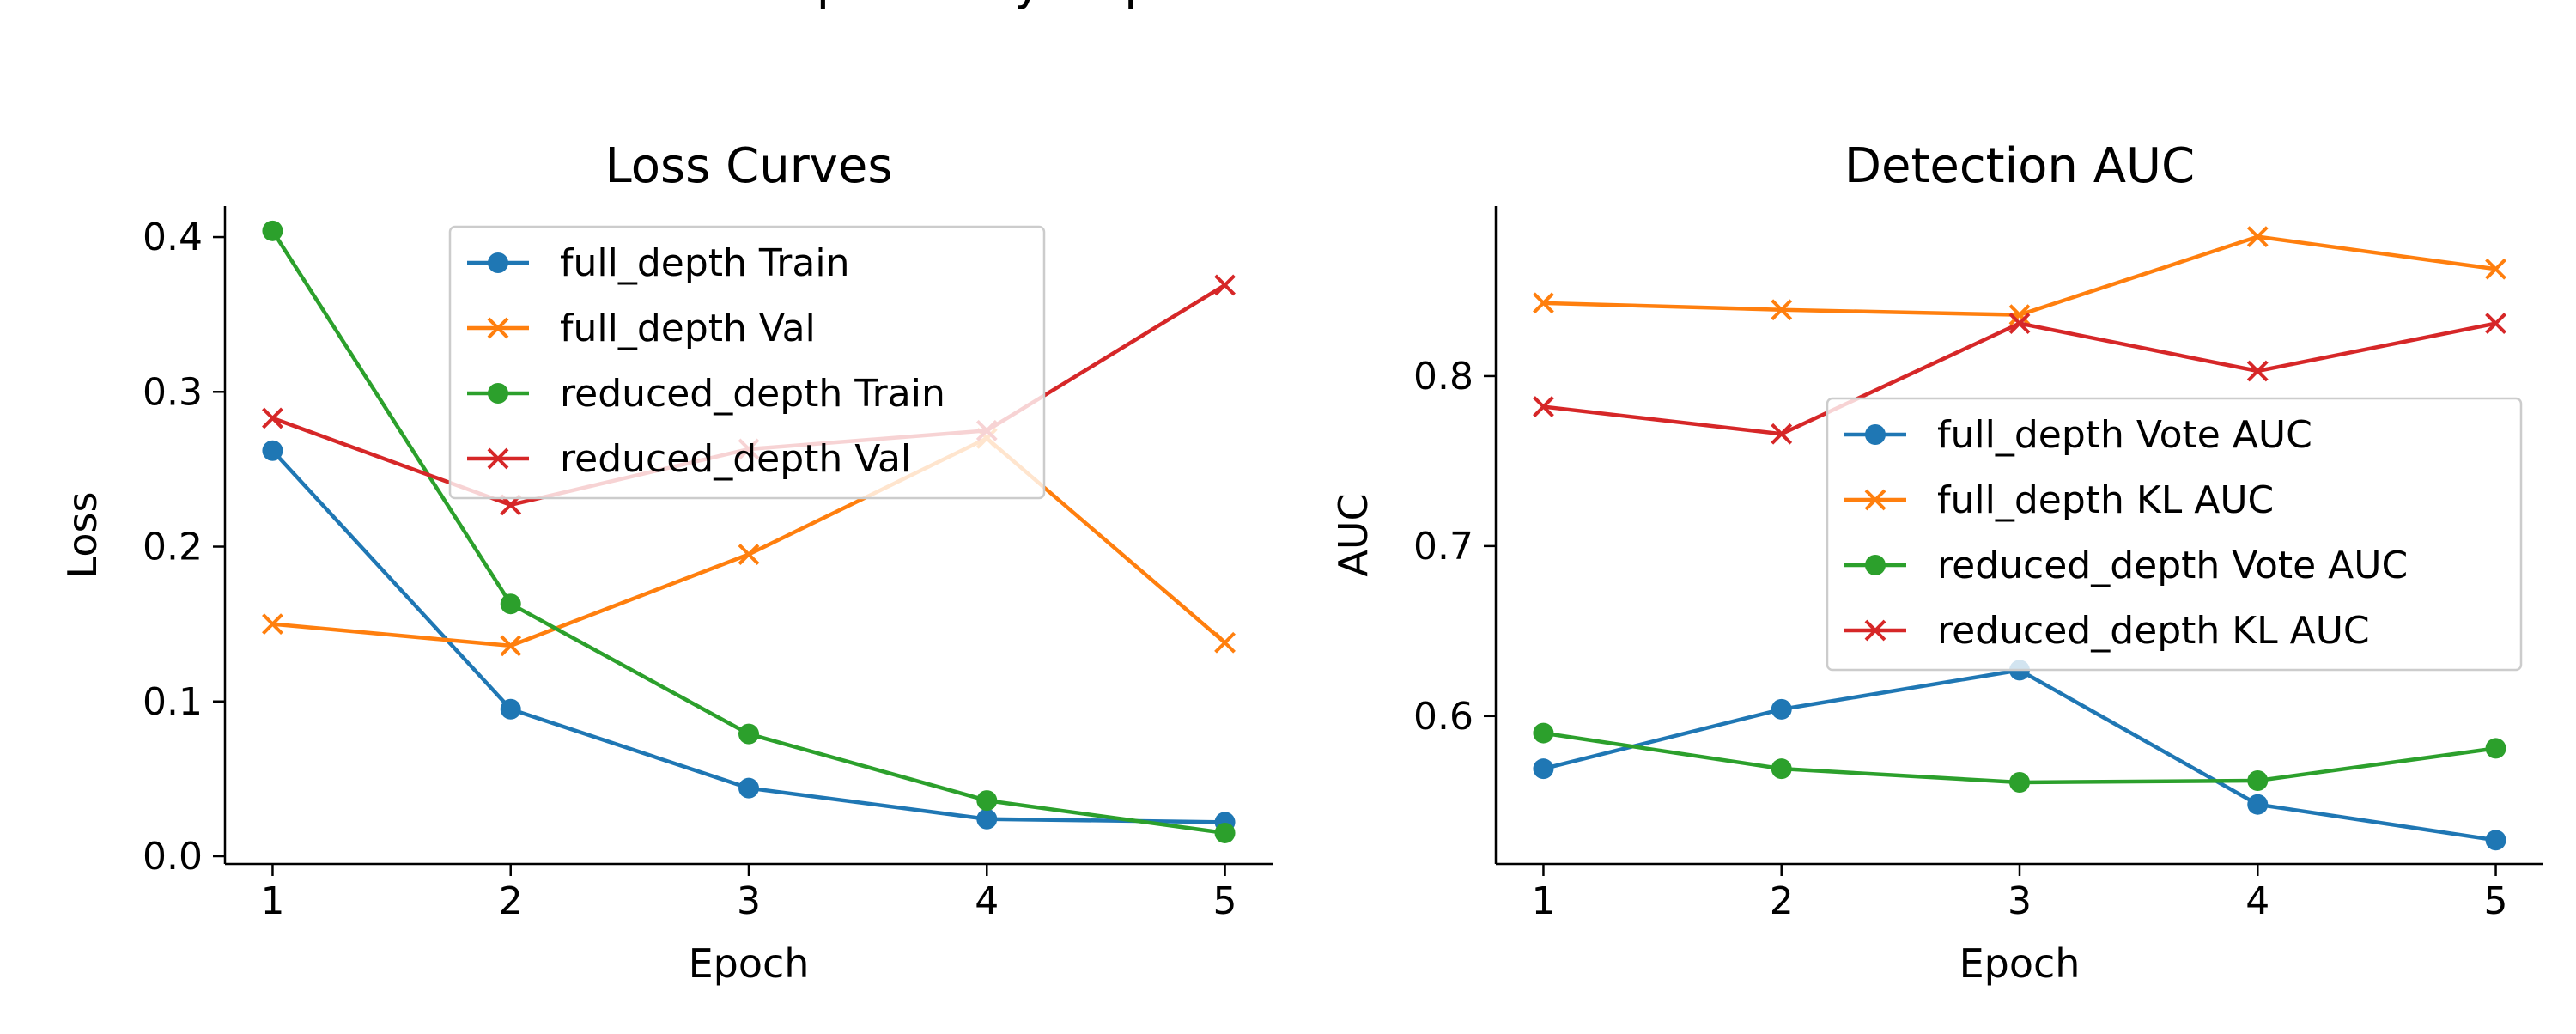 This screenshot has height=1034, width=2576. I want to click on legend-label: full_depth Vote AUC, so click(2124, 435).